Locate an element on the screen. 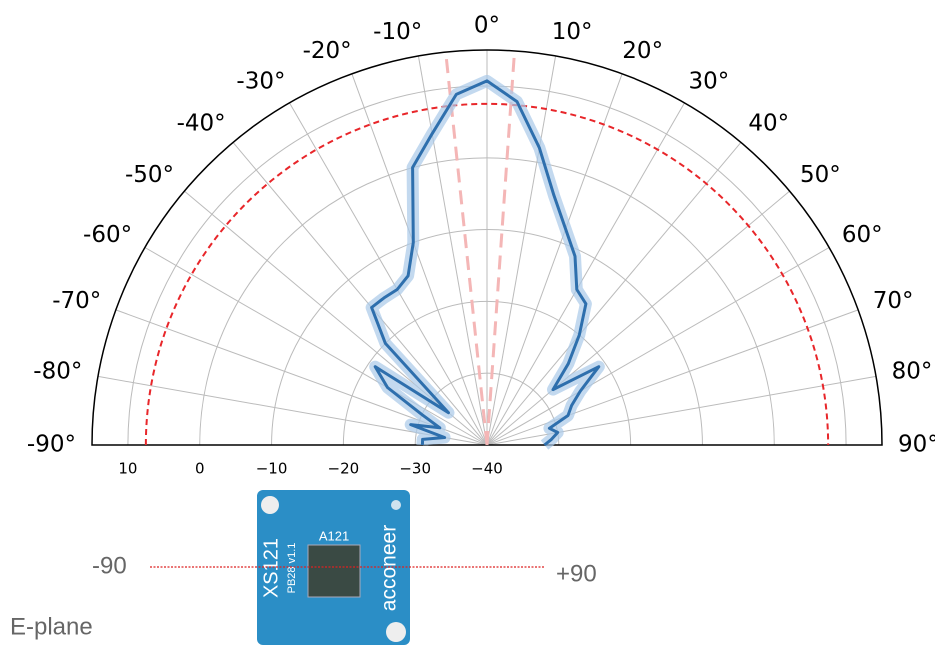 The width and height of the screenshot is (935, 645). r-tick-label: −40 is located at coordinates (487, 469).